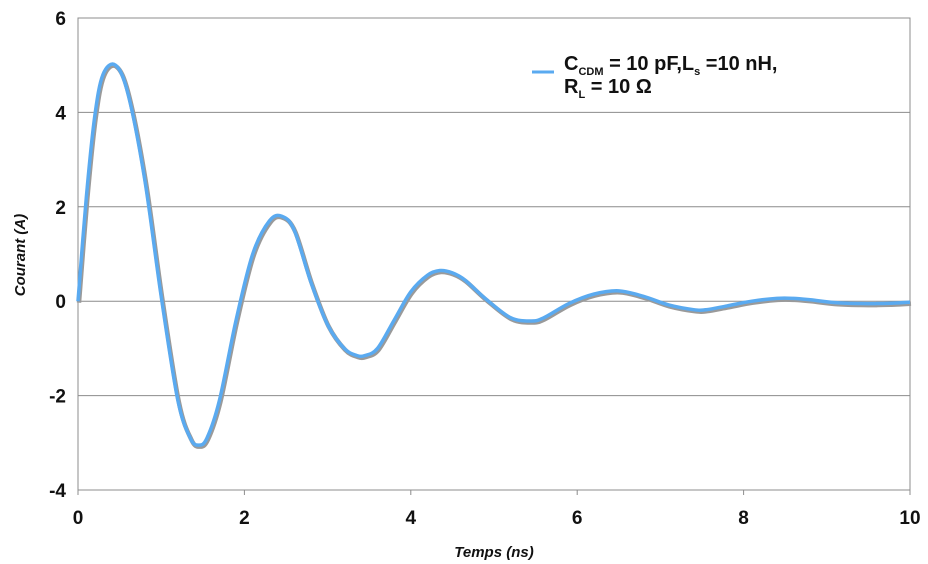  Describe the element at coordinates (671, 65) in the screenshot. I see `legend-line-1: CCDM = 10 pF,Ls =10 nH,` at that location.